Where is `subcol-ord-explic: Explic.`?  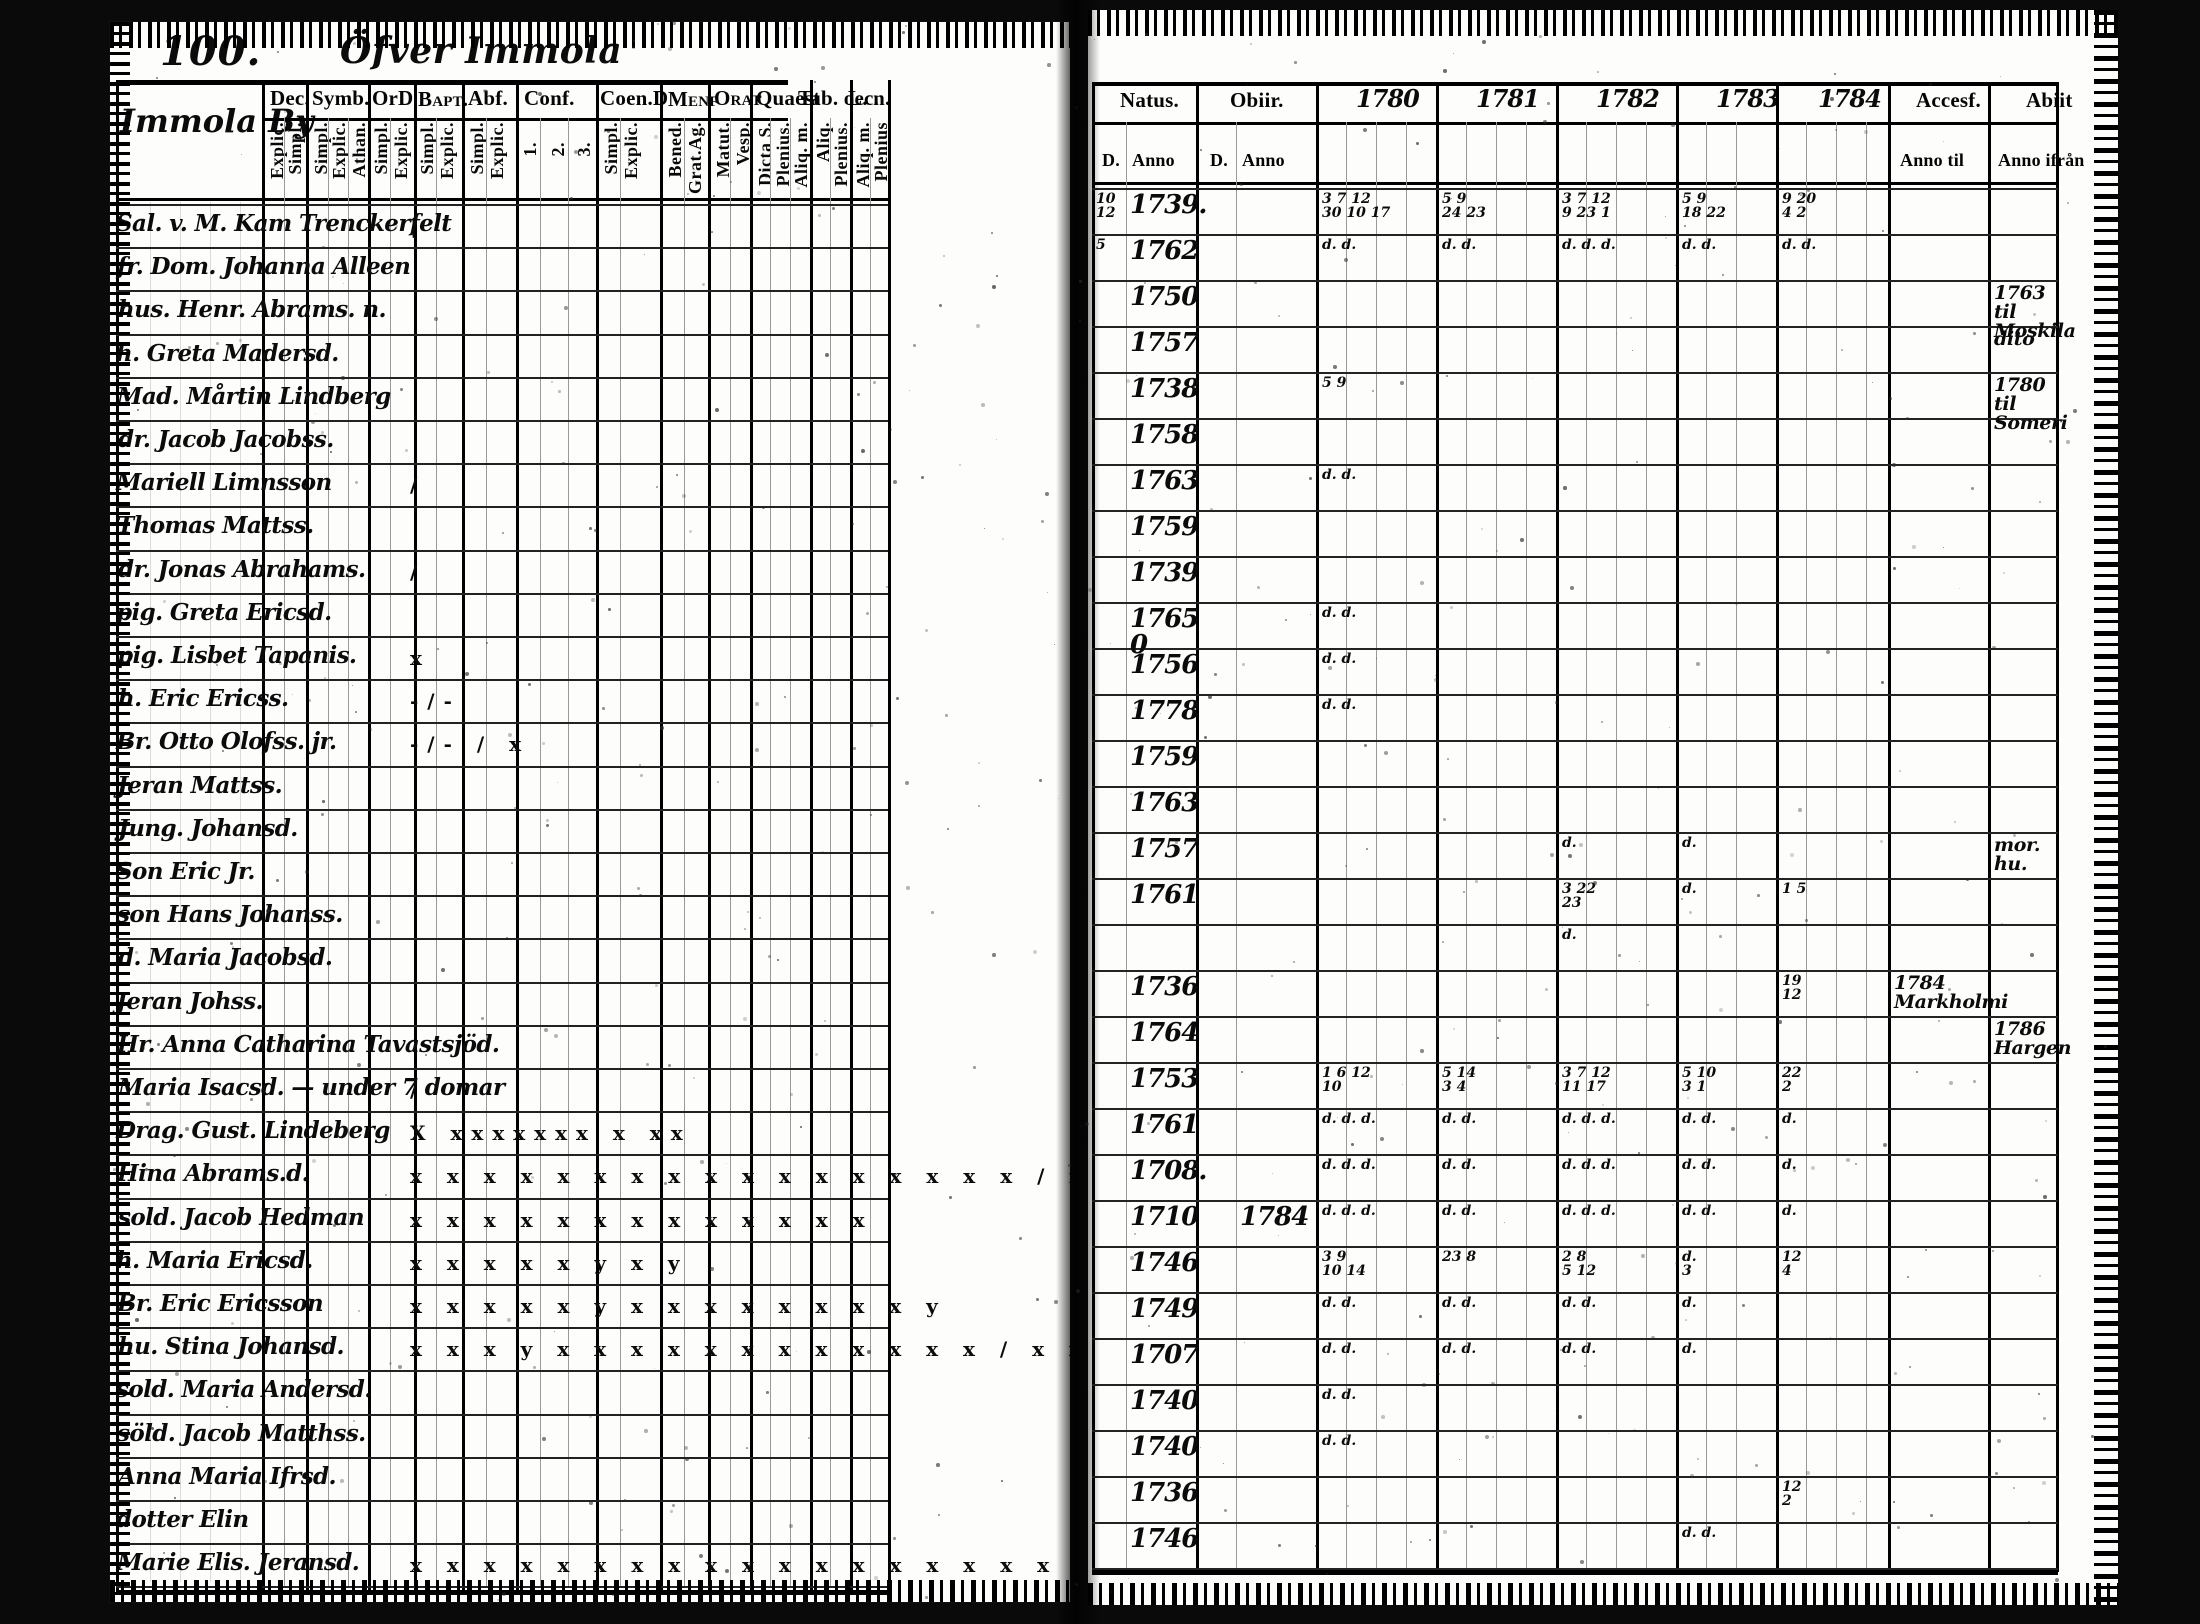 subcol-ord-explic: Explic. is located at coordinates (400, 151).